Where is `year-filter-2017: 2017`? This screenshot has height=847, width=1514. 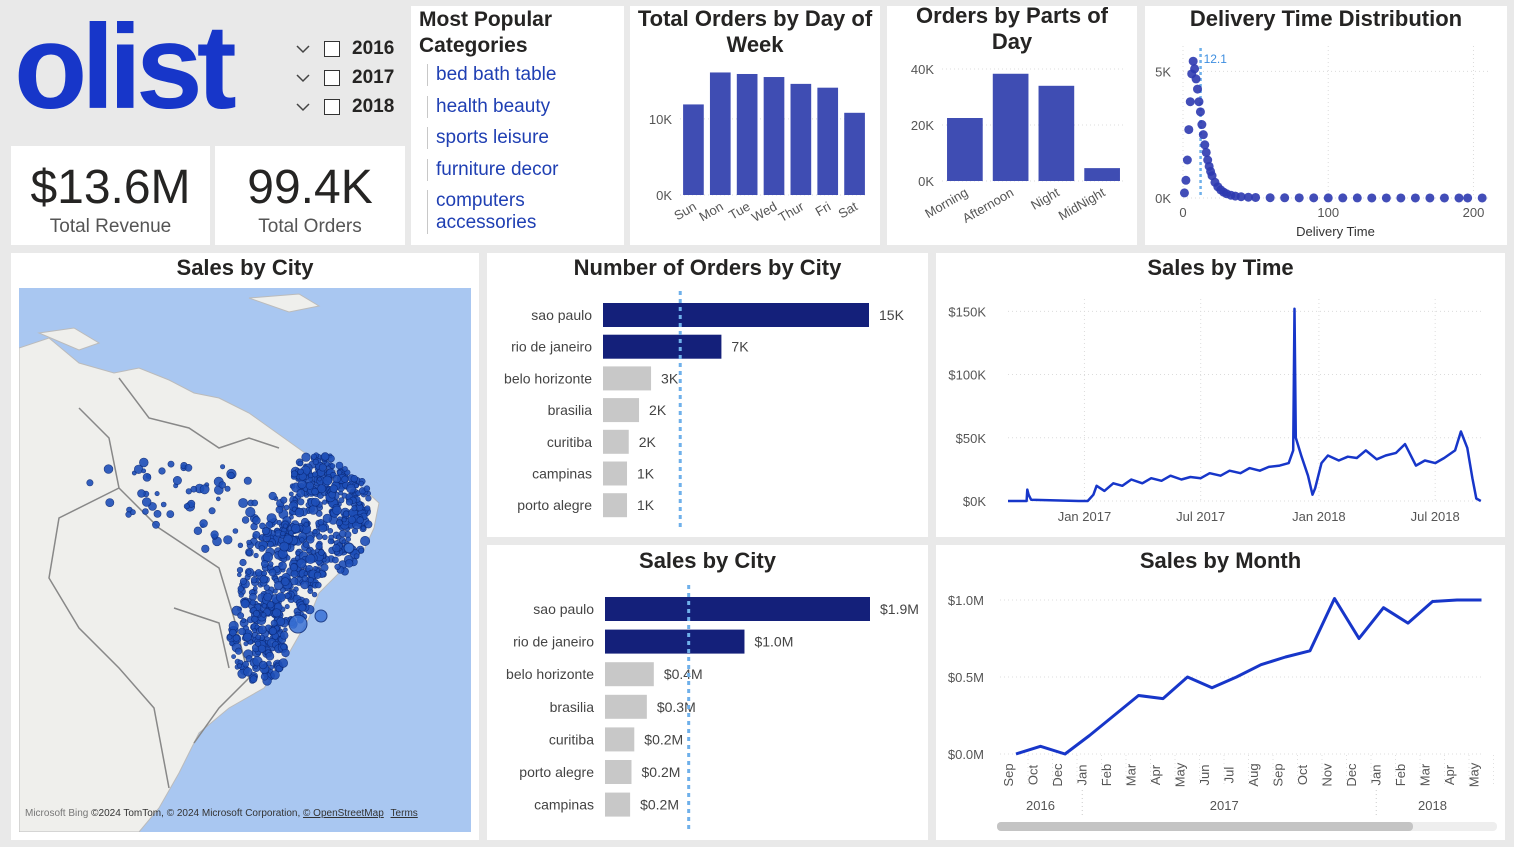
year-filter-2017: 2017 is located at coordinates (345, 78).